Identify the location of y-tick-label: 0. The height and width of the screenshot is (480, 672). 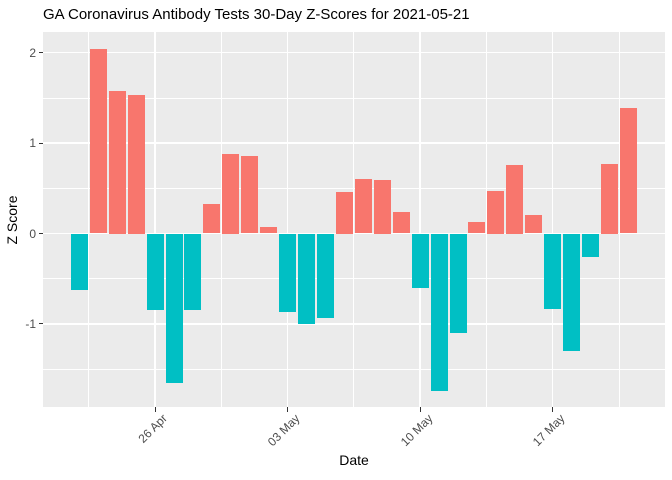
(32, 233).